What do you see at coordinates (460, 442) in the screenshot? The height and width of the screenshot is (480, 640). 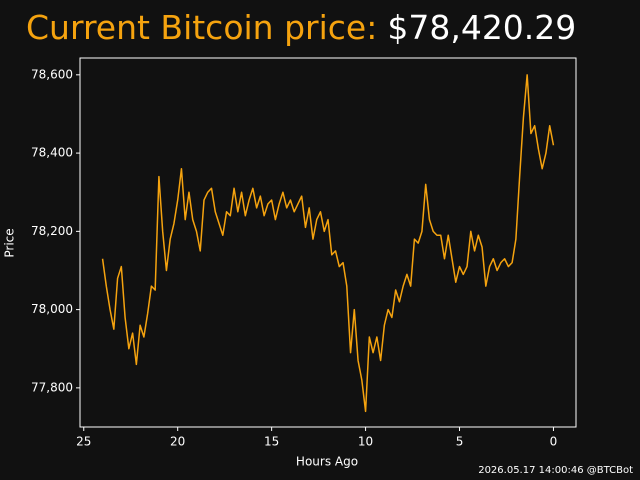 I see `x-tick-label: 5` at bounding box center [460, 442].